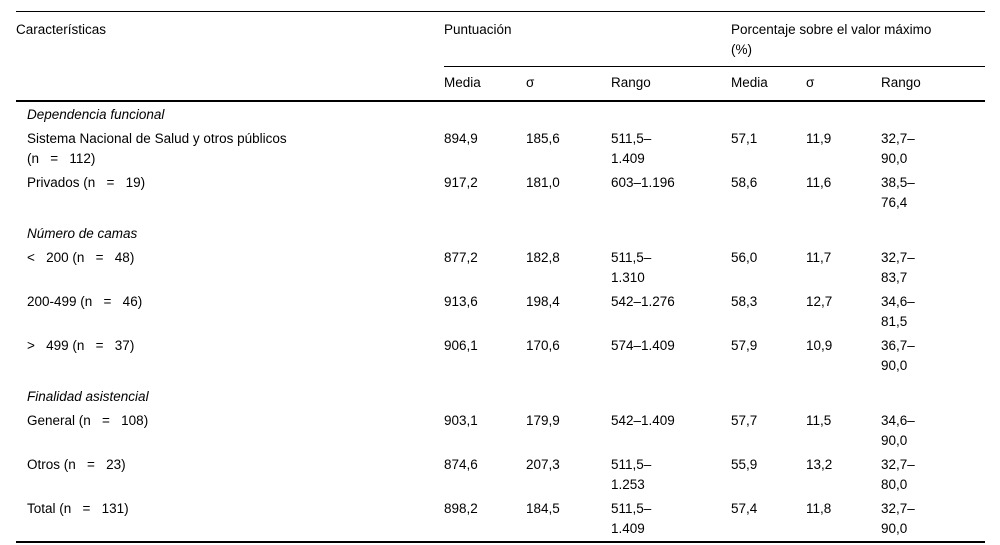 The height and width of the screenshot is (545, 1000). I want to click on cell-value: 57,9, so click(744, 345).